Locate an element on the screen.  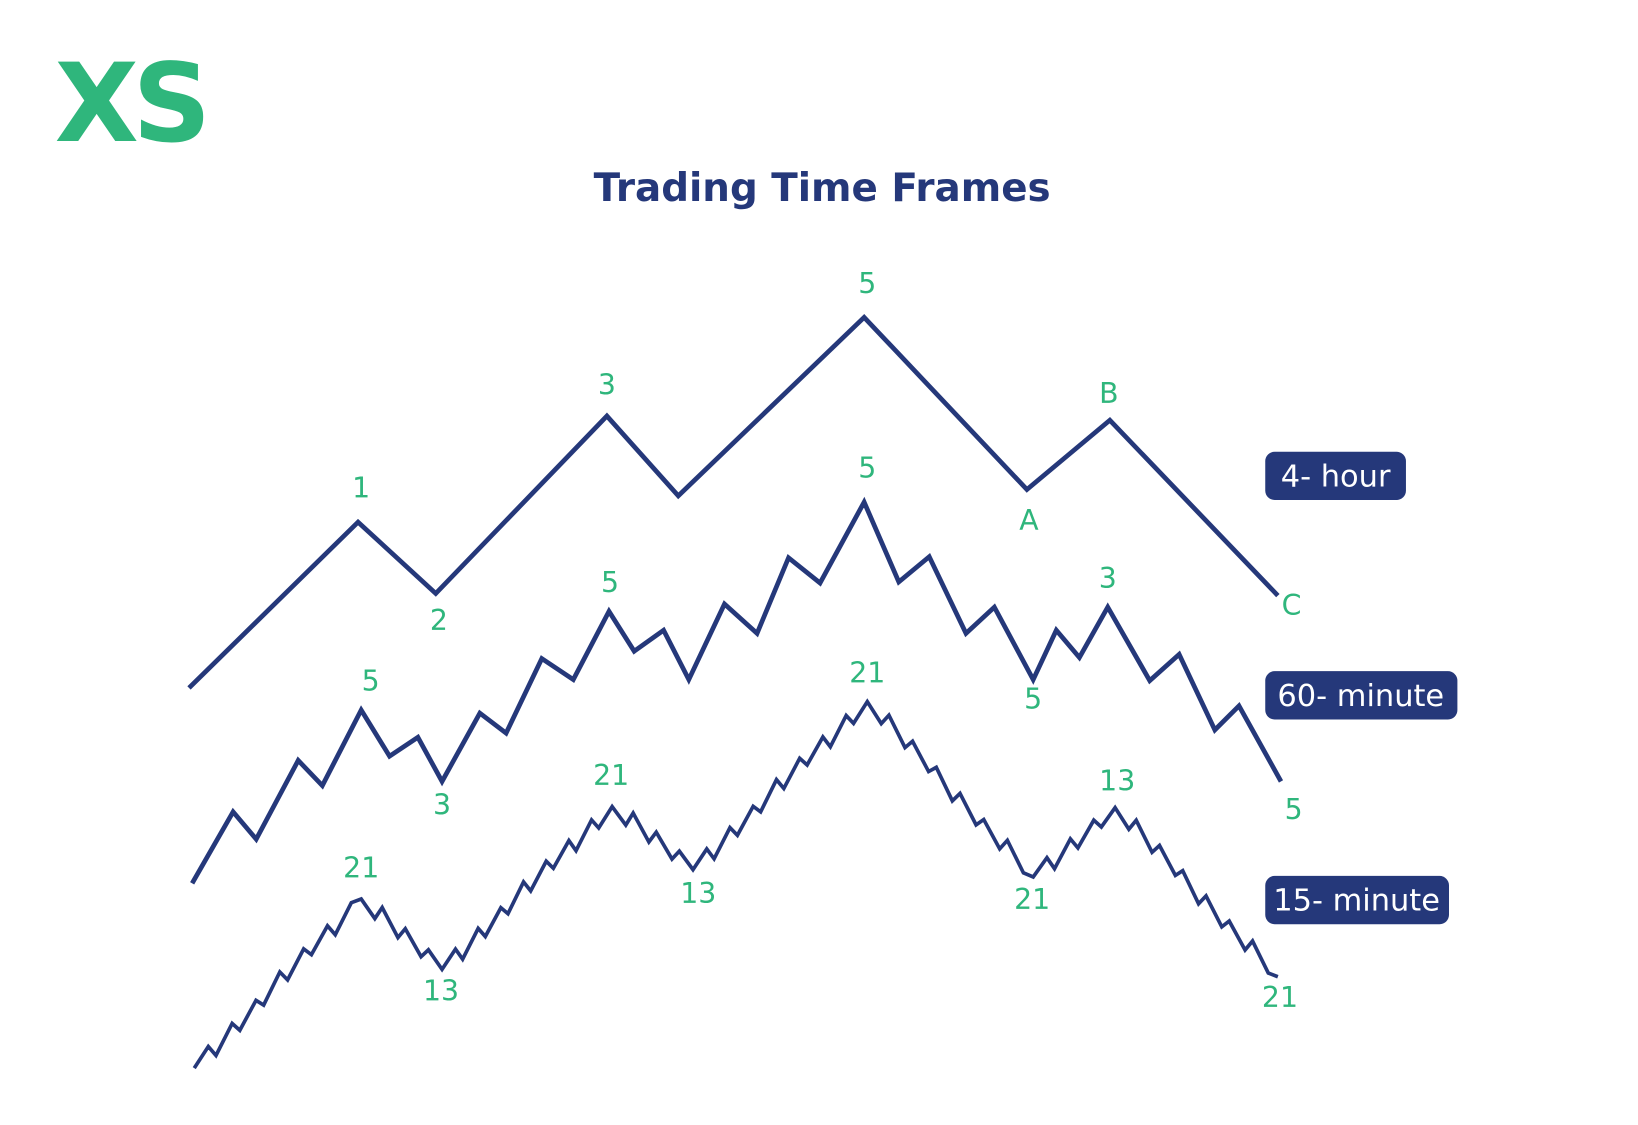
wave-label: A is located at coordinates (1029, 520).